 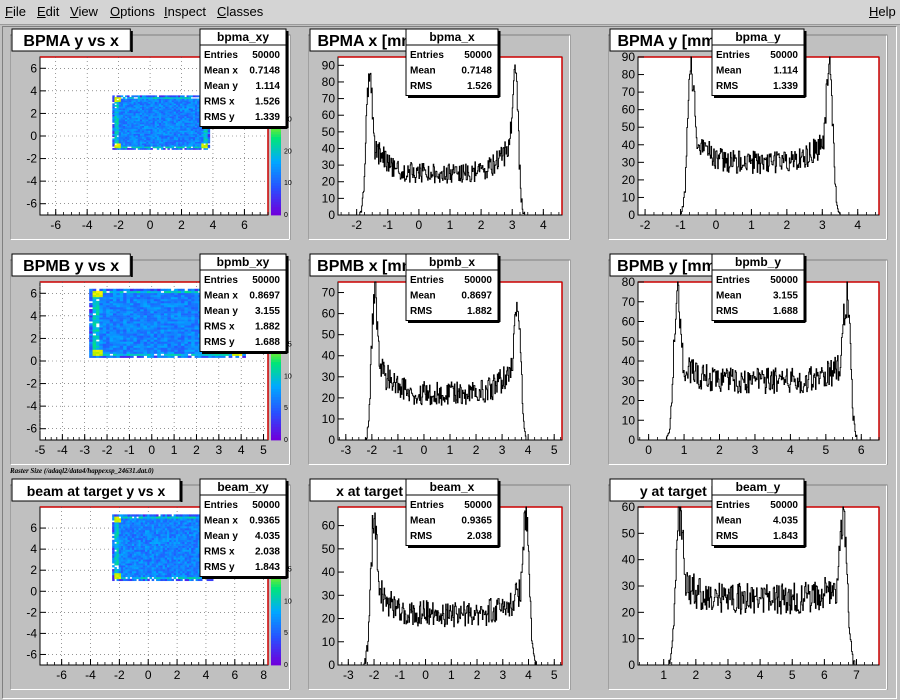 I want to click on menu-view: View, so click(x=84, y=11).